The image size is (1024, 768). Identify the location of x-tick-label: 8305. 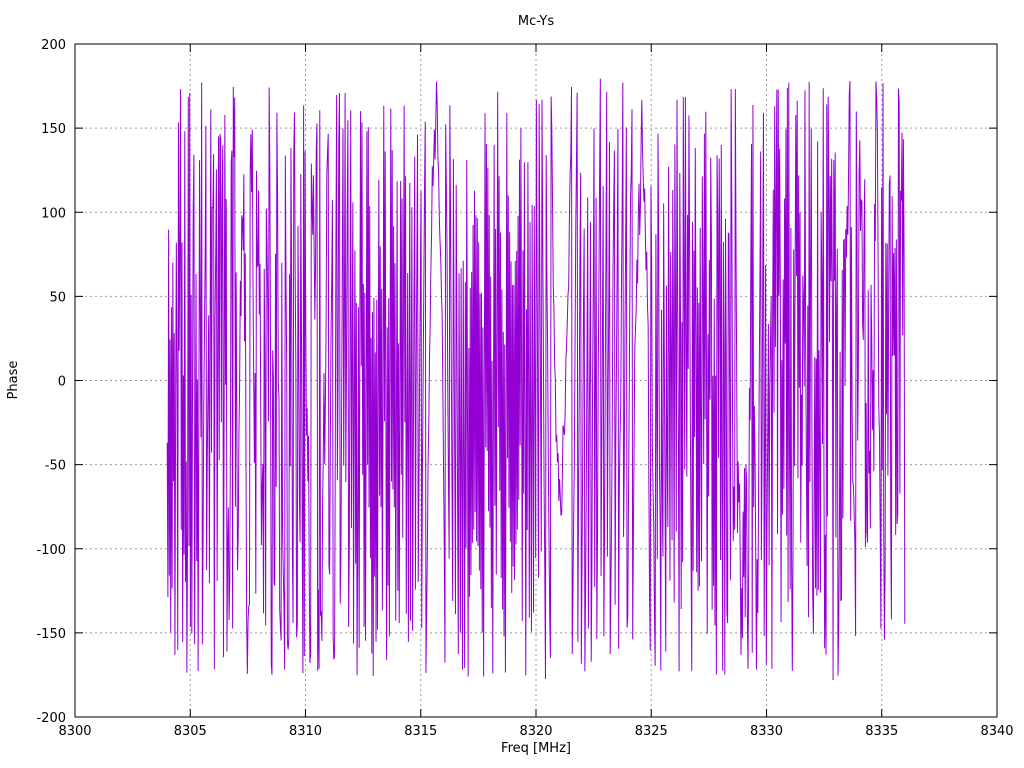
(190, 731).